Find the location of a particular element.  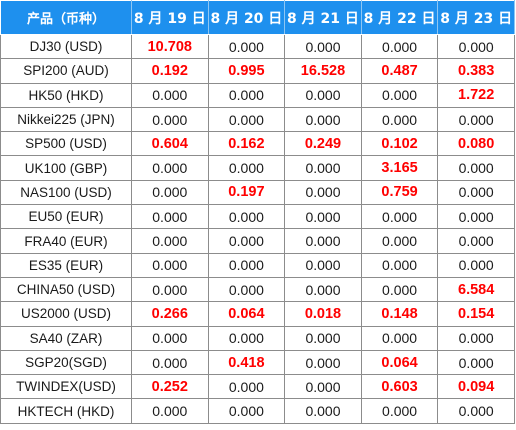

table-row: NAS100 (USD) 0.000 0.197 0.000 0.759 0.000 is located at coordinates (257, 192).